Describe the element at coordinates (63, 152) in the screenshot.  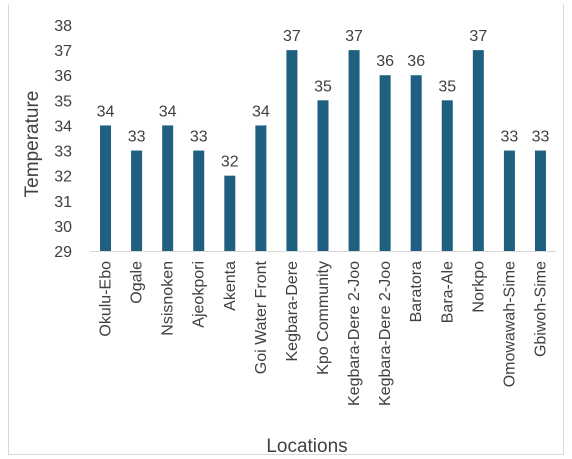
I see `y-tick-label: 33` at that location.